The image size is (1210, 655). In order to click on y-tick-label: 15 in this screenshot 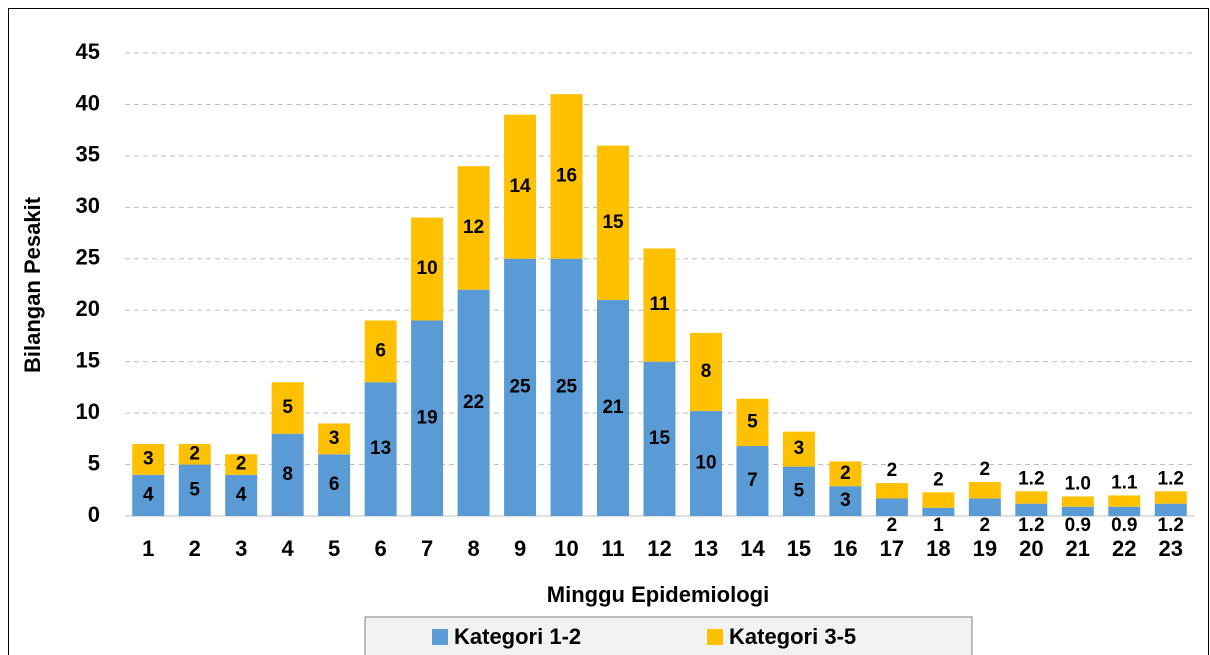, I will do `click(88, 359)`.